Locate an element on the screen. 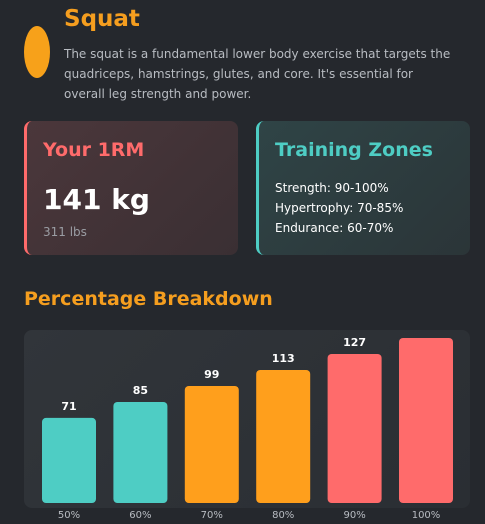  chart-category-label: 100% is located at coordinates (426, 515).